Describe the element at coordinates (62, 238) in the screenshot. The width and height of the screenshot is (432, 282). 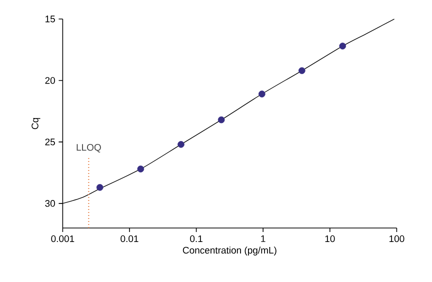
I see `x-tick-label: 0.001` at that location.